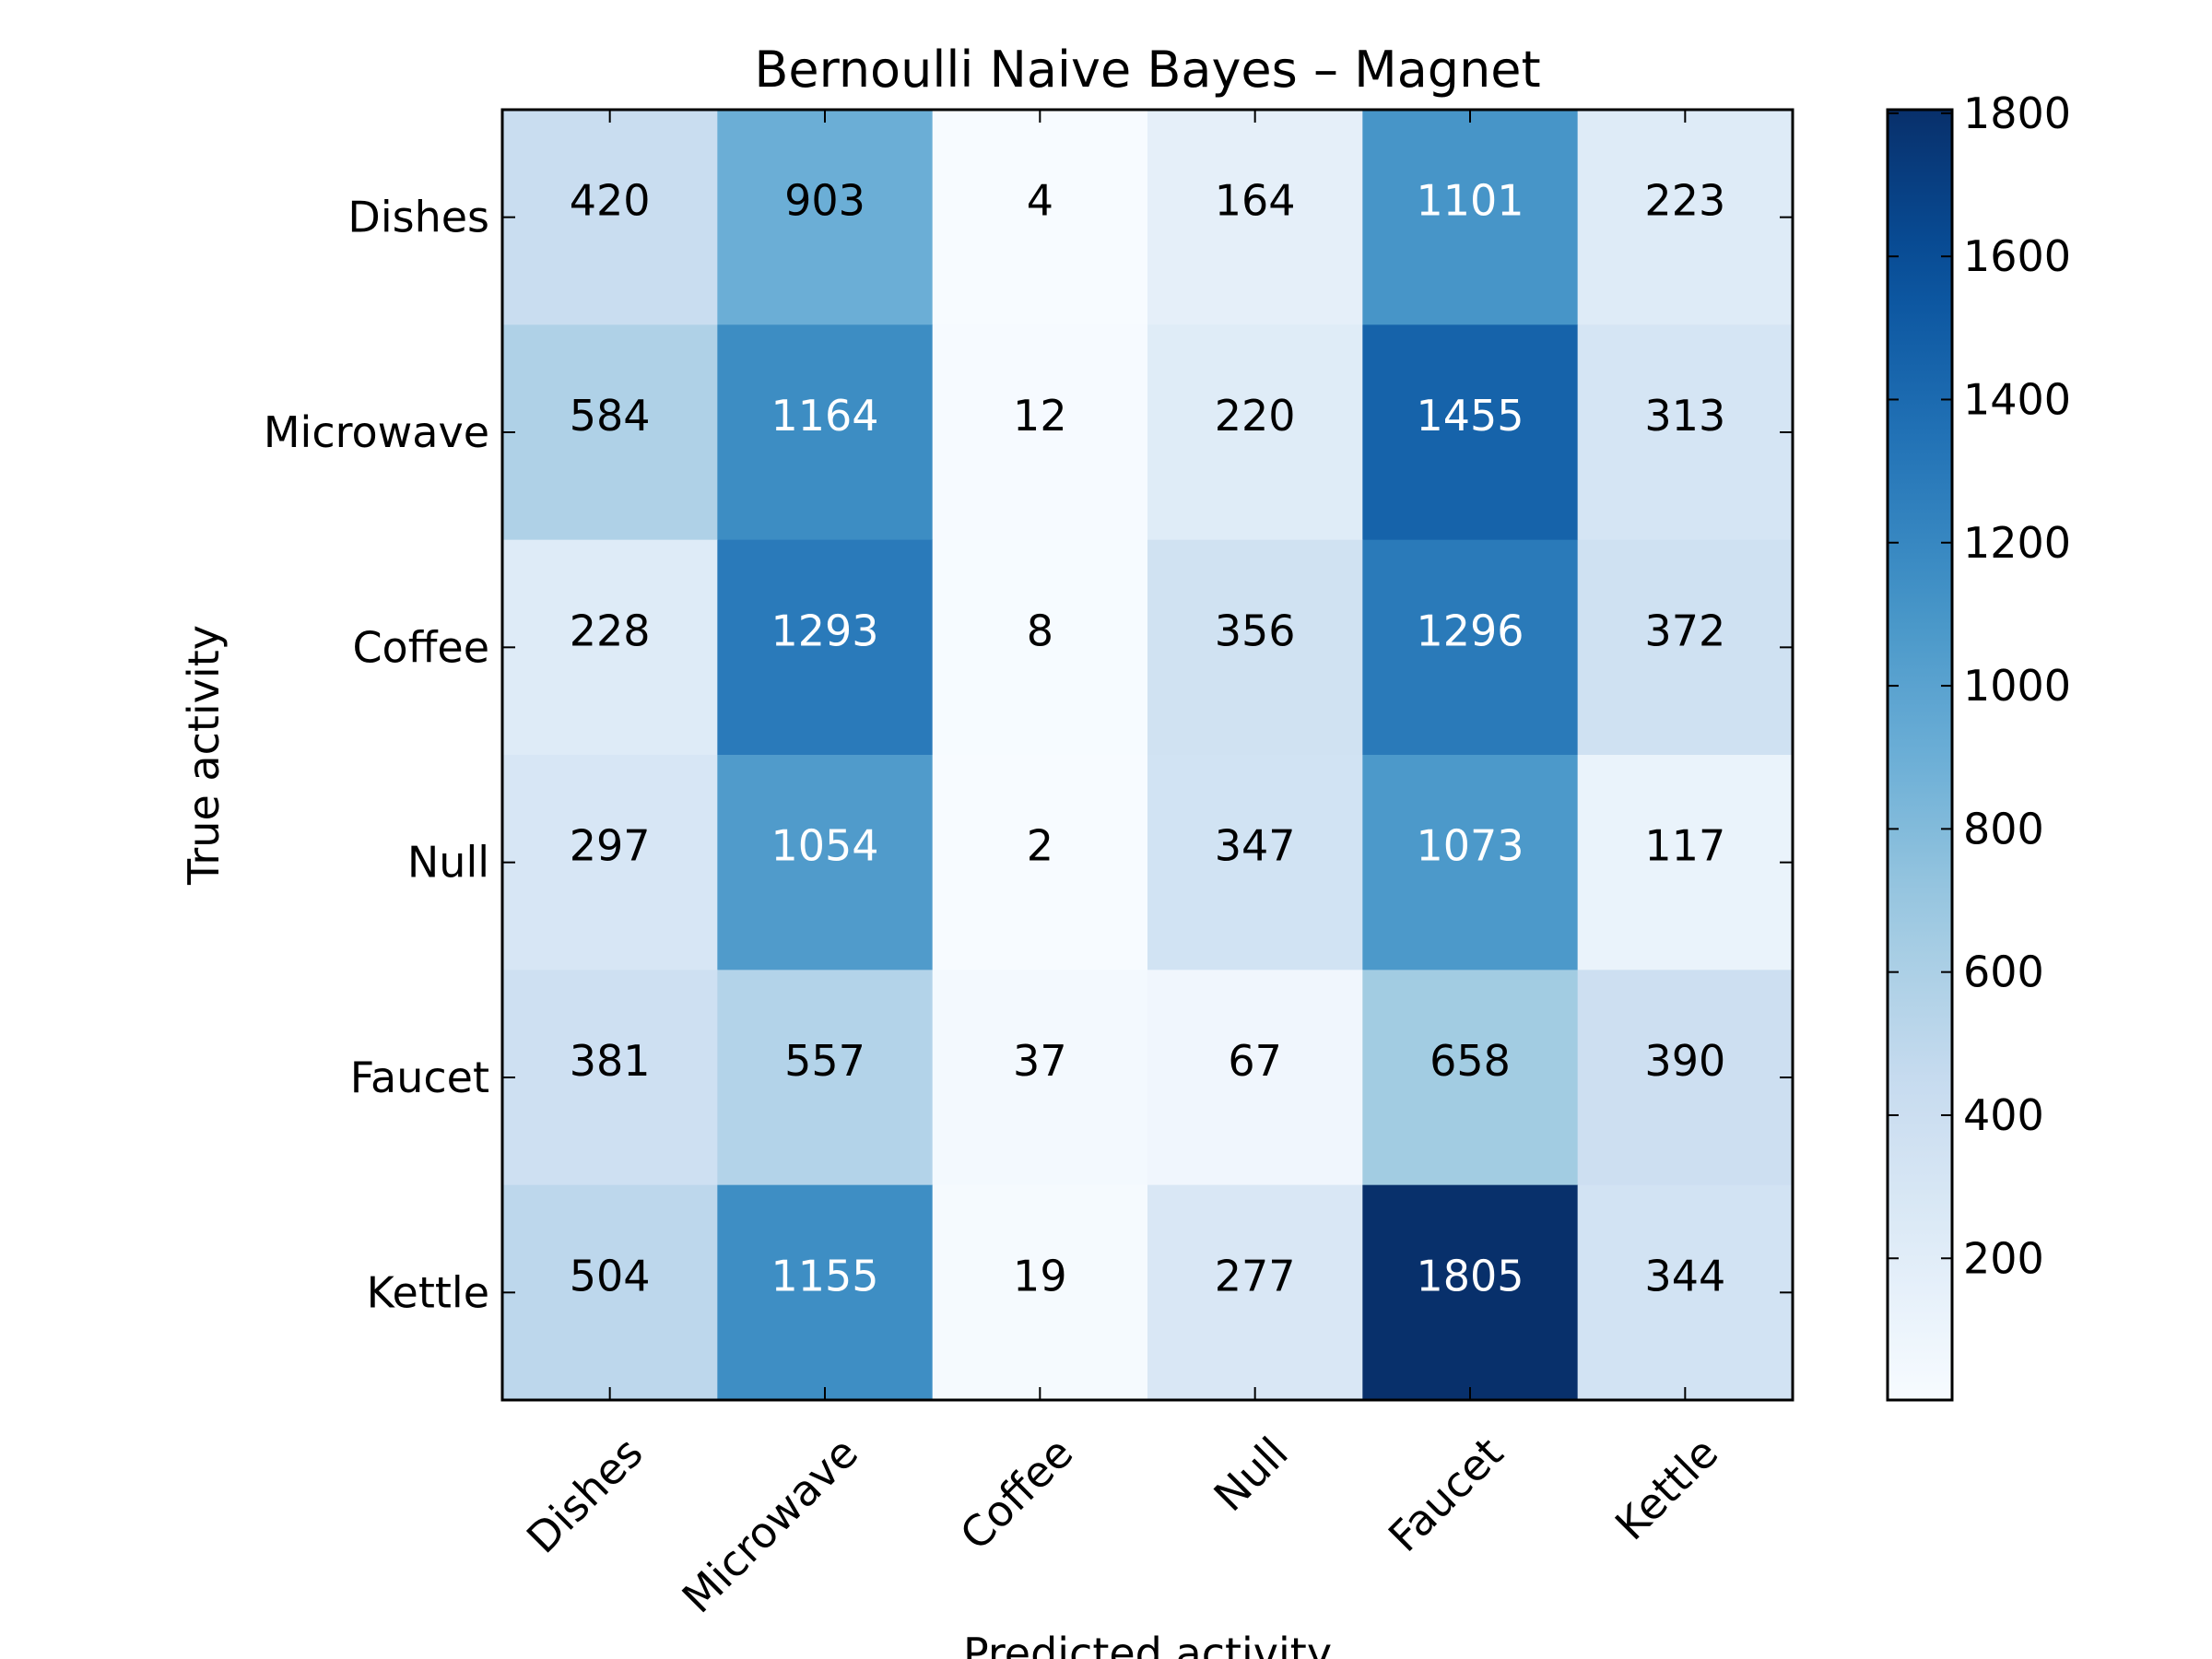 This screenshot has height=1659, width=2212. Describe the element at coordinates (1684, 1275) in the screenshot. I see `cell-value-label: 344` at that location.